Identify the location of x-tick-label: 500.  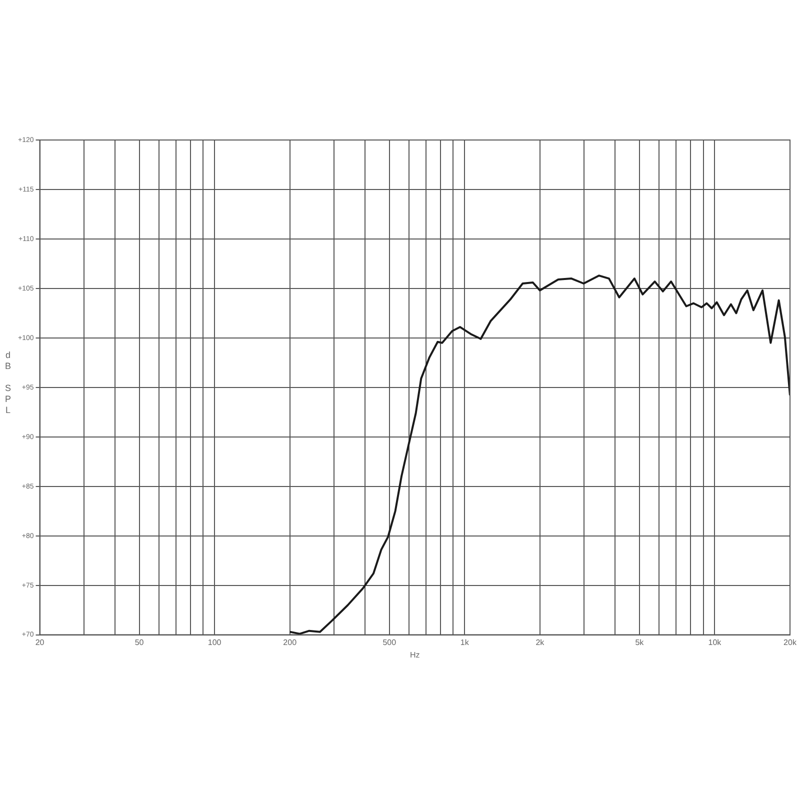
(389, 642).